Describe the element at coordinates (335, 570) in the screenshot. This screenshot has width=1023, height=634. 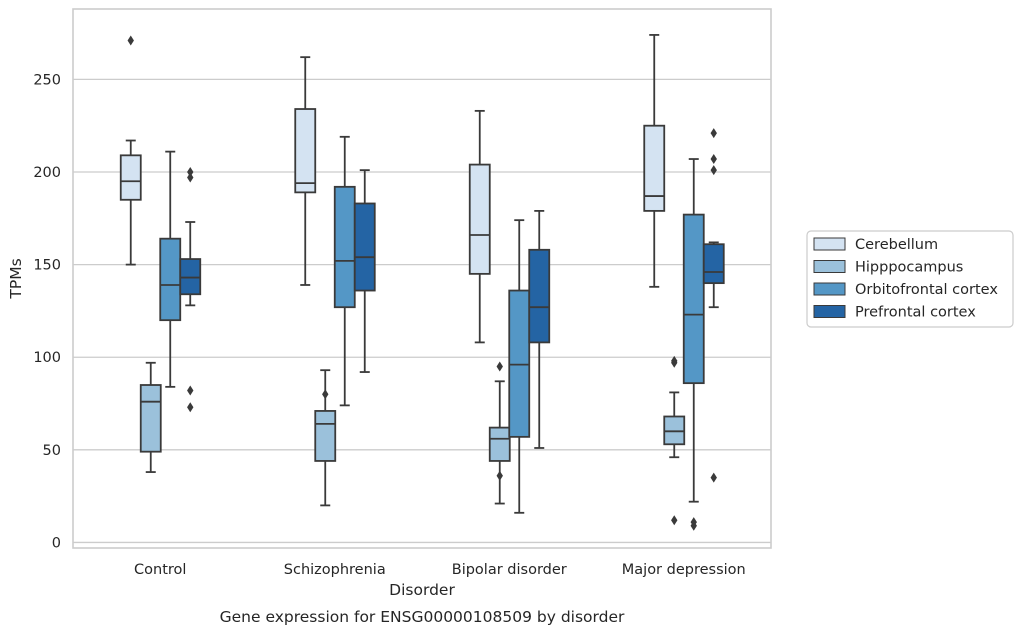
I see `x-tick-label: Schizophrenia` at that location.